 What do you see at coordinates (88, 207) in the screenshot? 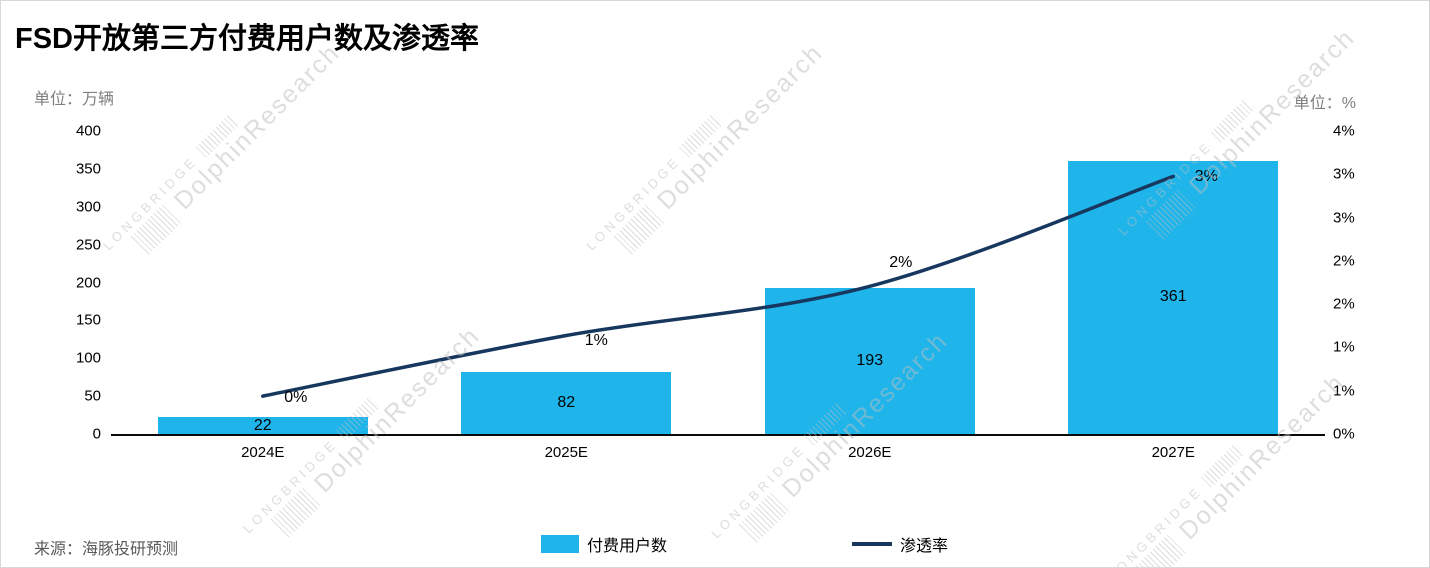
I see `left-axis-tick: 300` at bounding box center [88, 207].